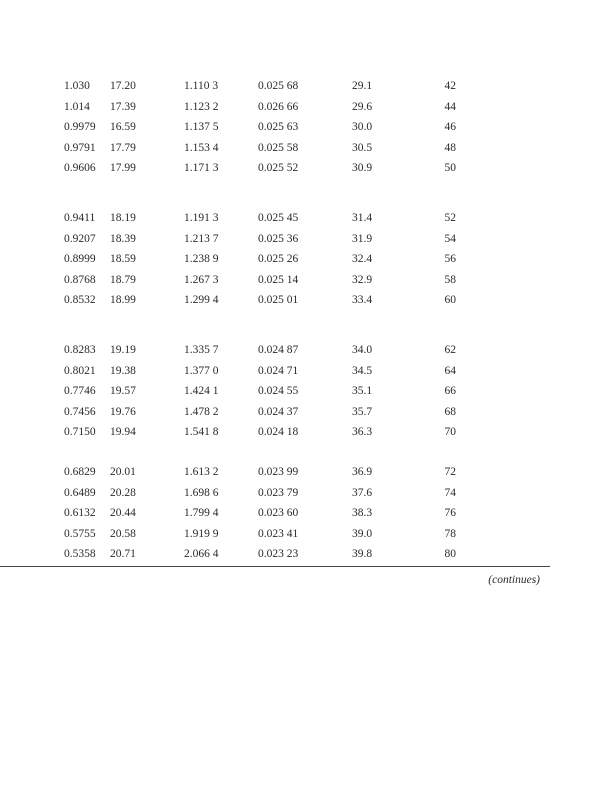 The height and width of the screenshot is (800, 612). I want to click on table-cell: 1.137 5, so click(201, 127).